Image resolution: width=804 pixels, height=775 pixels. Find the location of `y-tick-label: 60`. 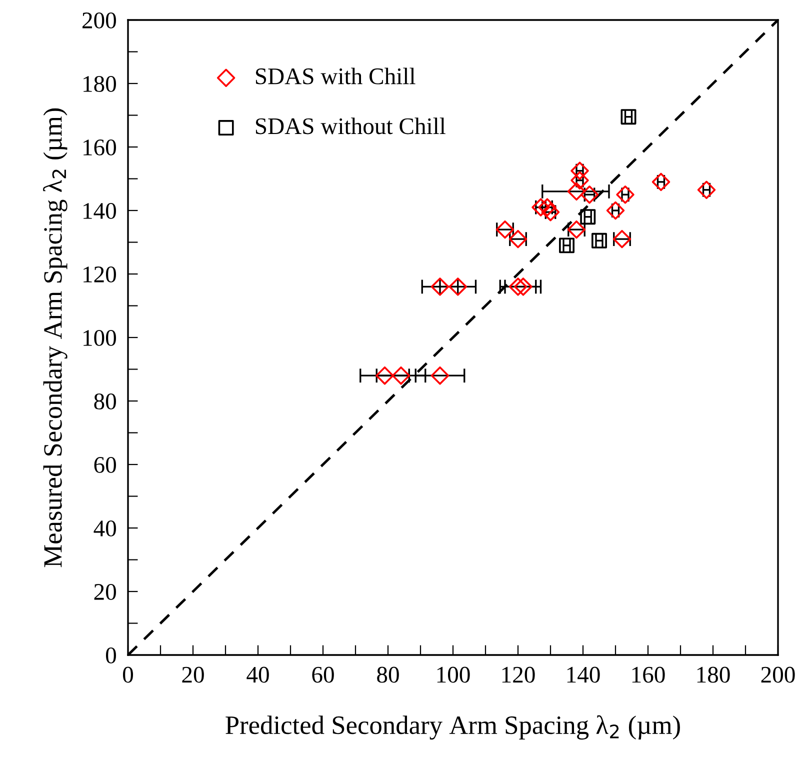

y-tick-label: 60 is located at coordinates (105, 464).